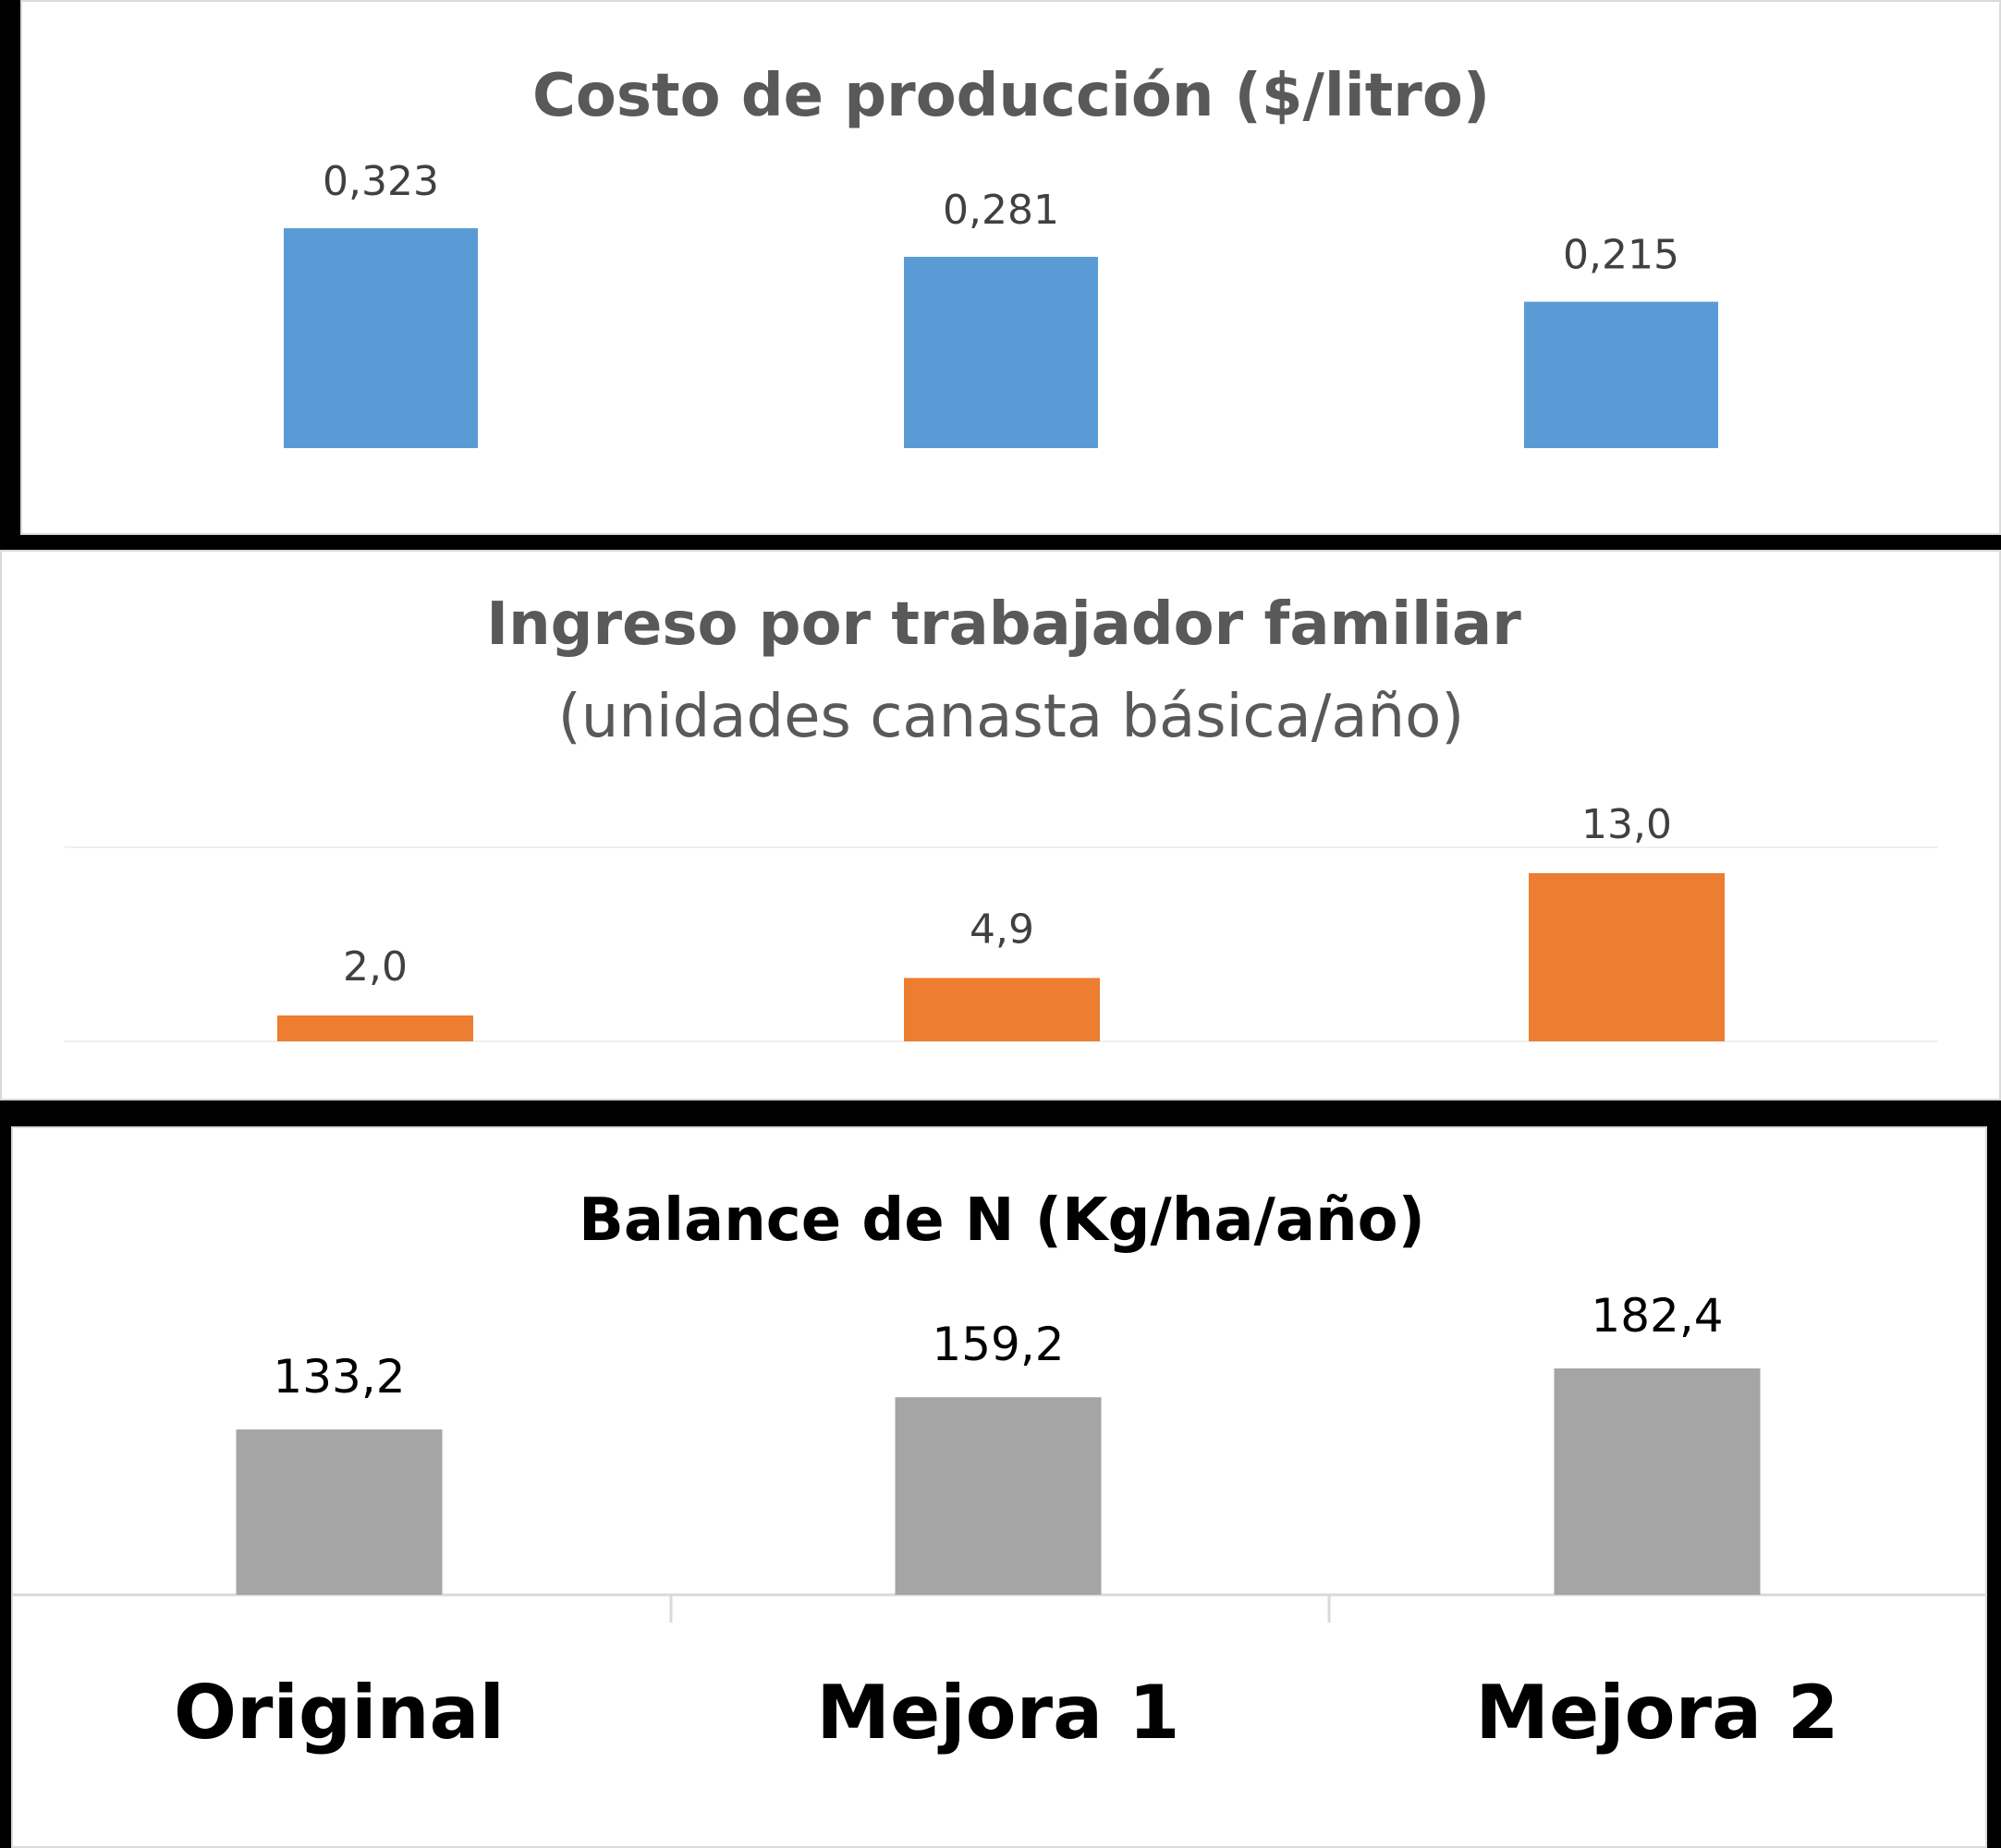 Image resolution: width=2001 pixels, height=1848 pixels. What do you see at coordinates (1657, 1316) in the screenshot?
I see `data-label: 182,4` at bounding box center [1657, 1316].